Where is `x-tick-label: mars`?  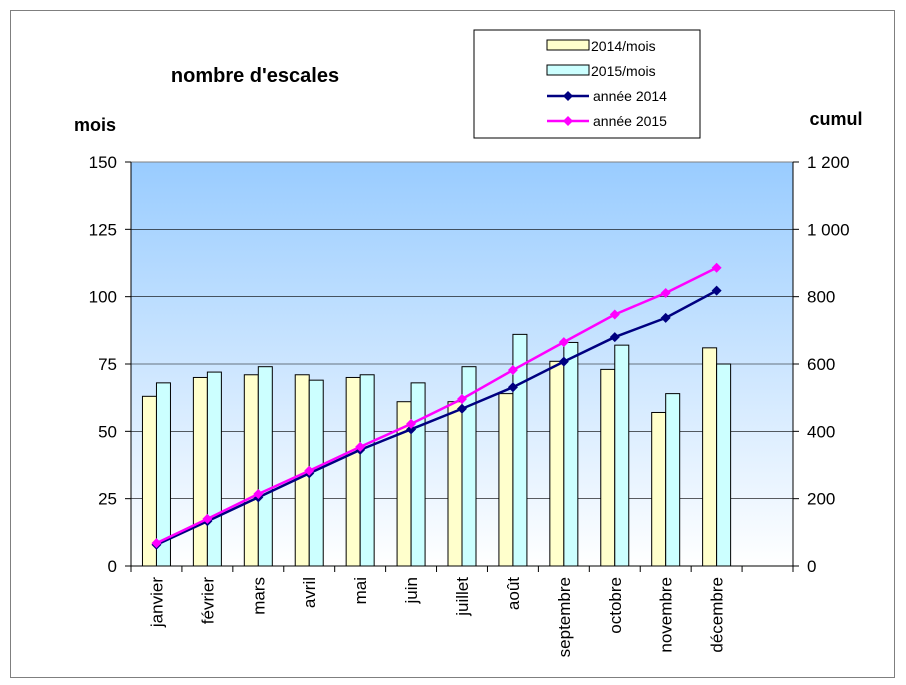 x-tick-label: mars is located at coordinates (258, 596).